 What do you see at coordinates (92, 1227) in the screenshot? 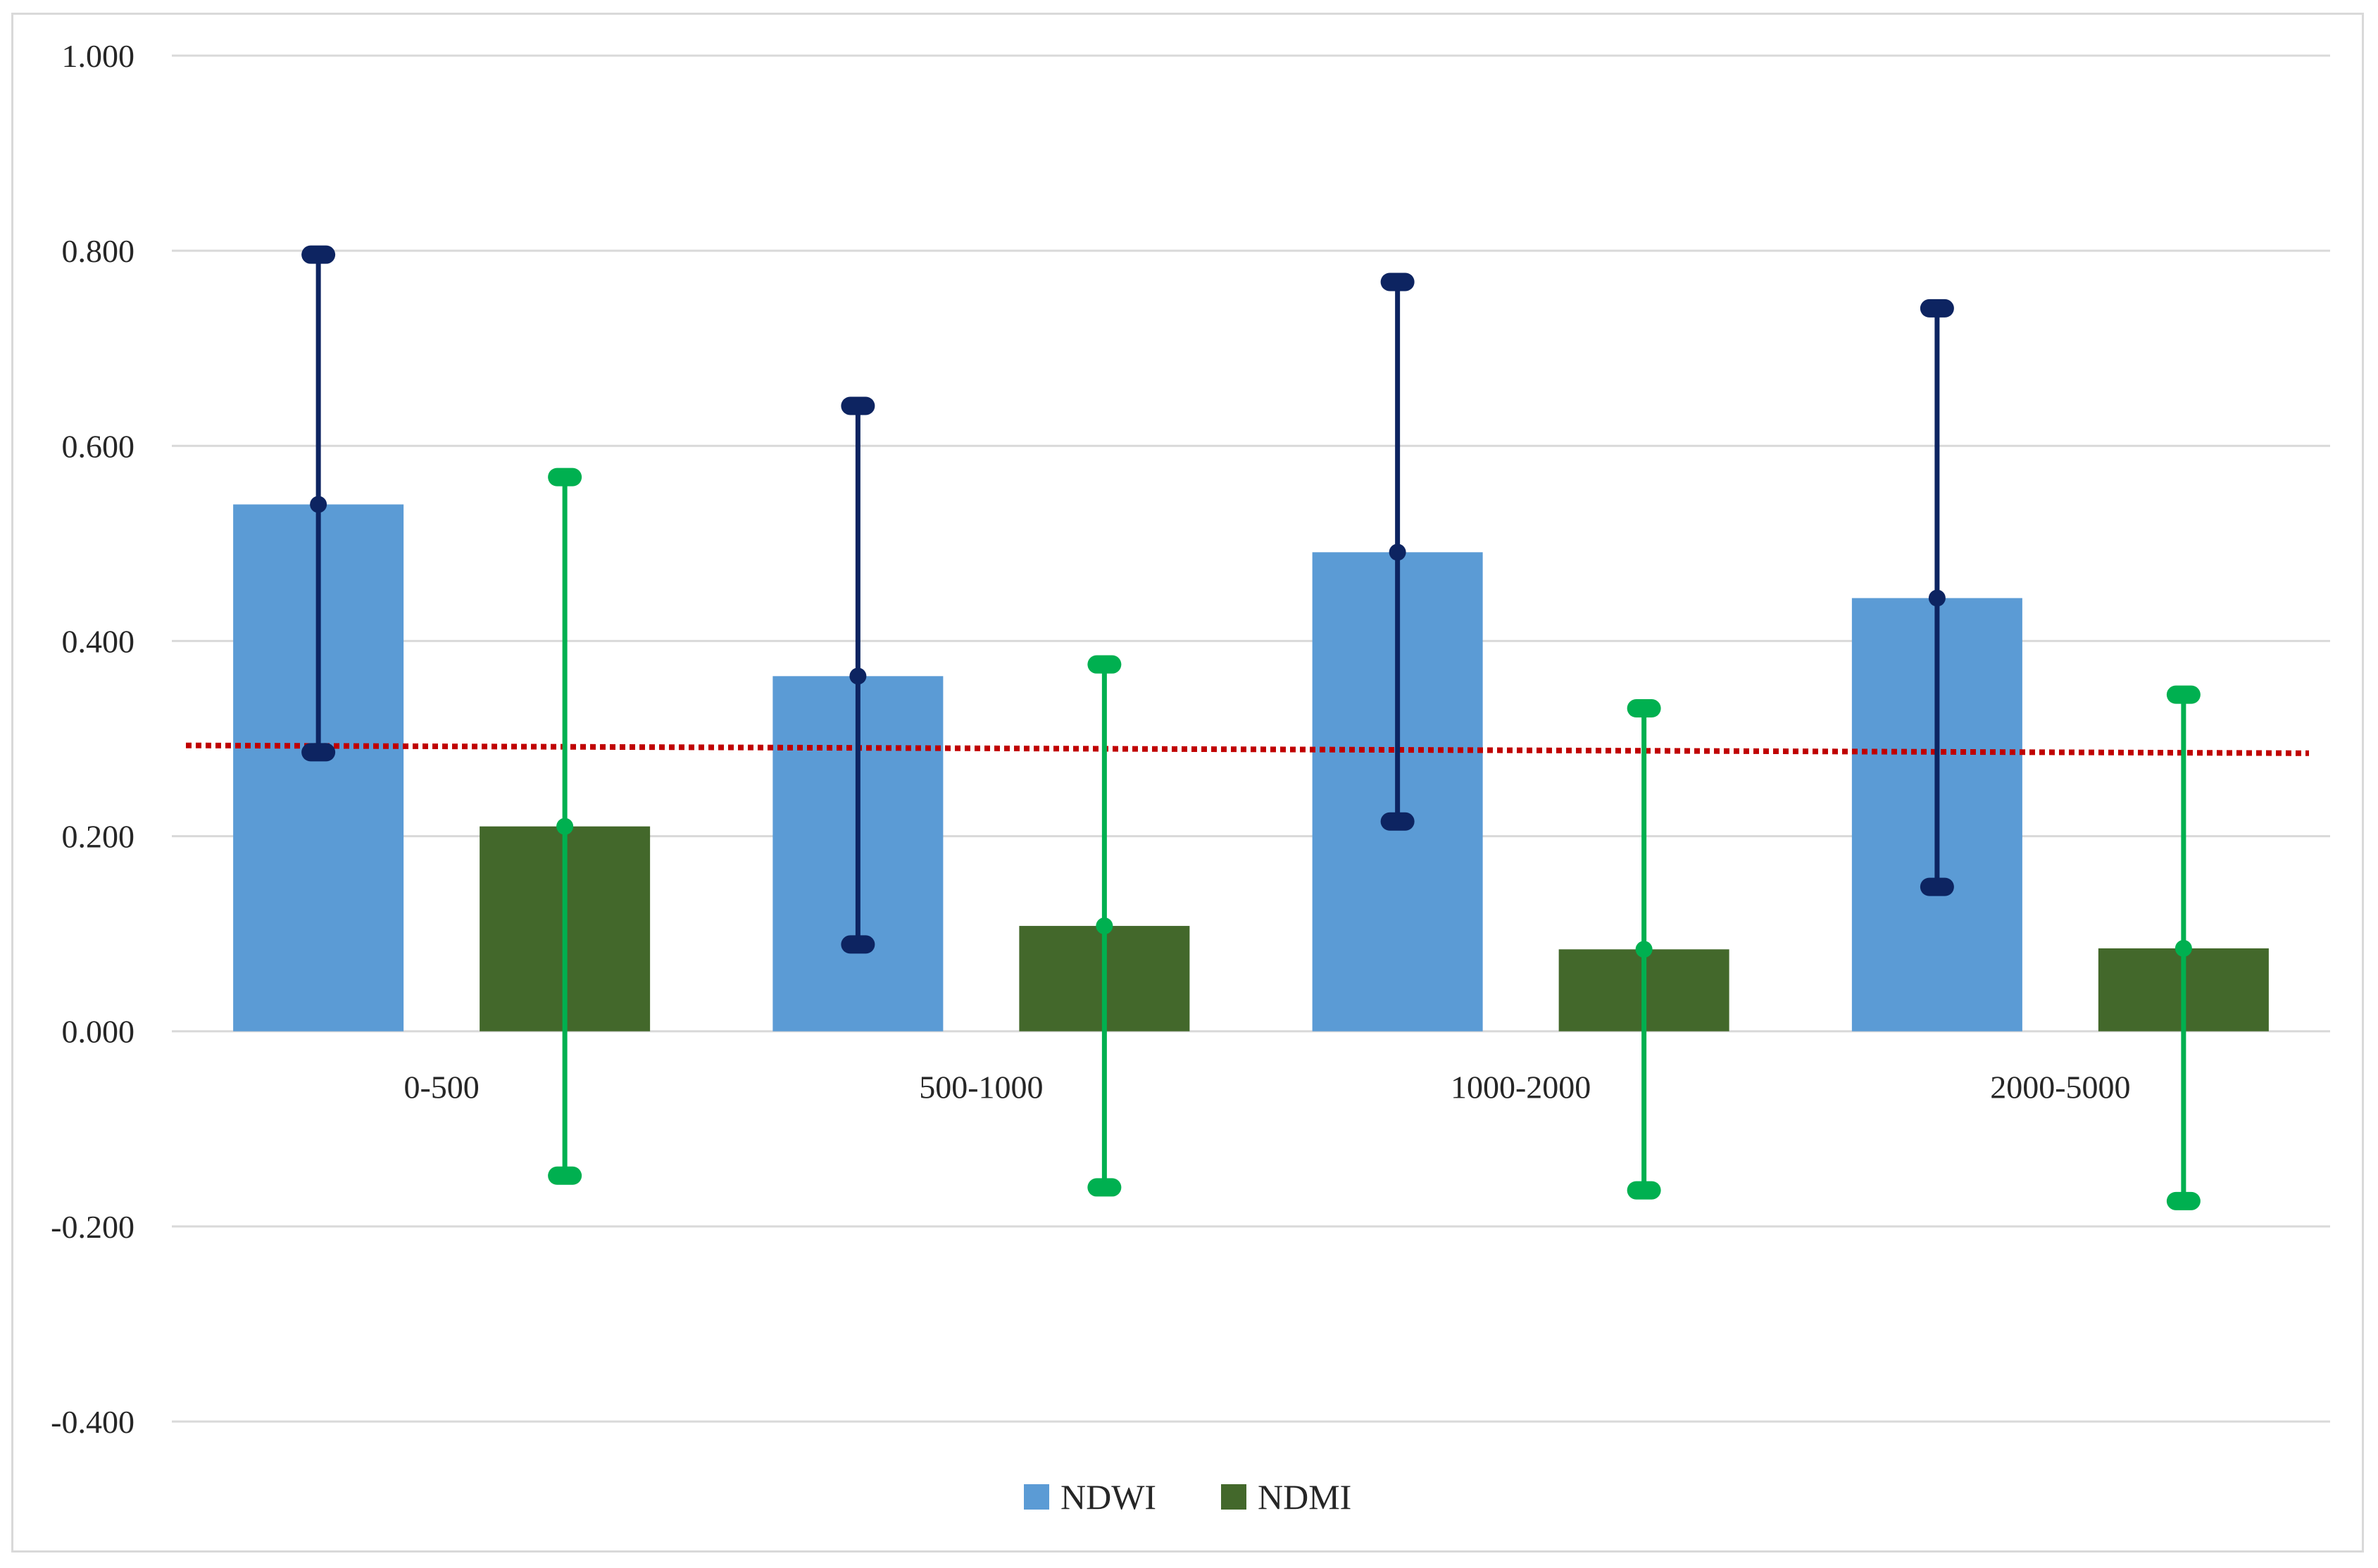
I see `y-tick-label: -0.200` at bounding box center [92, 1227].